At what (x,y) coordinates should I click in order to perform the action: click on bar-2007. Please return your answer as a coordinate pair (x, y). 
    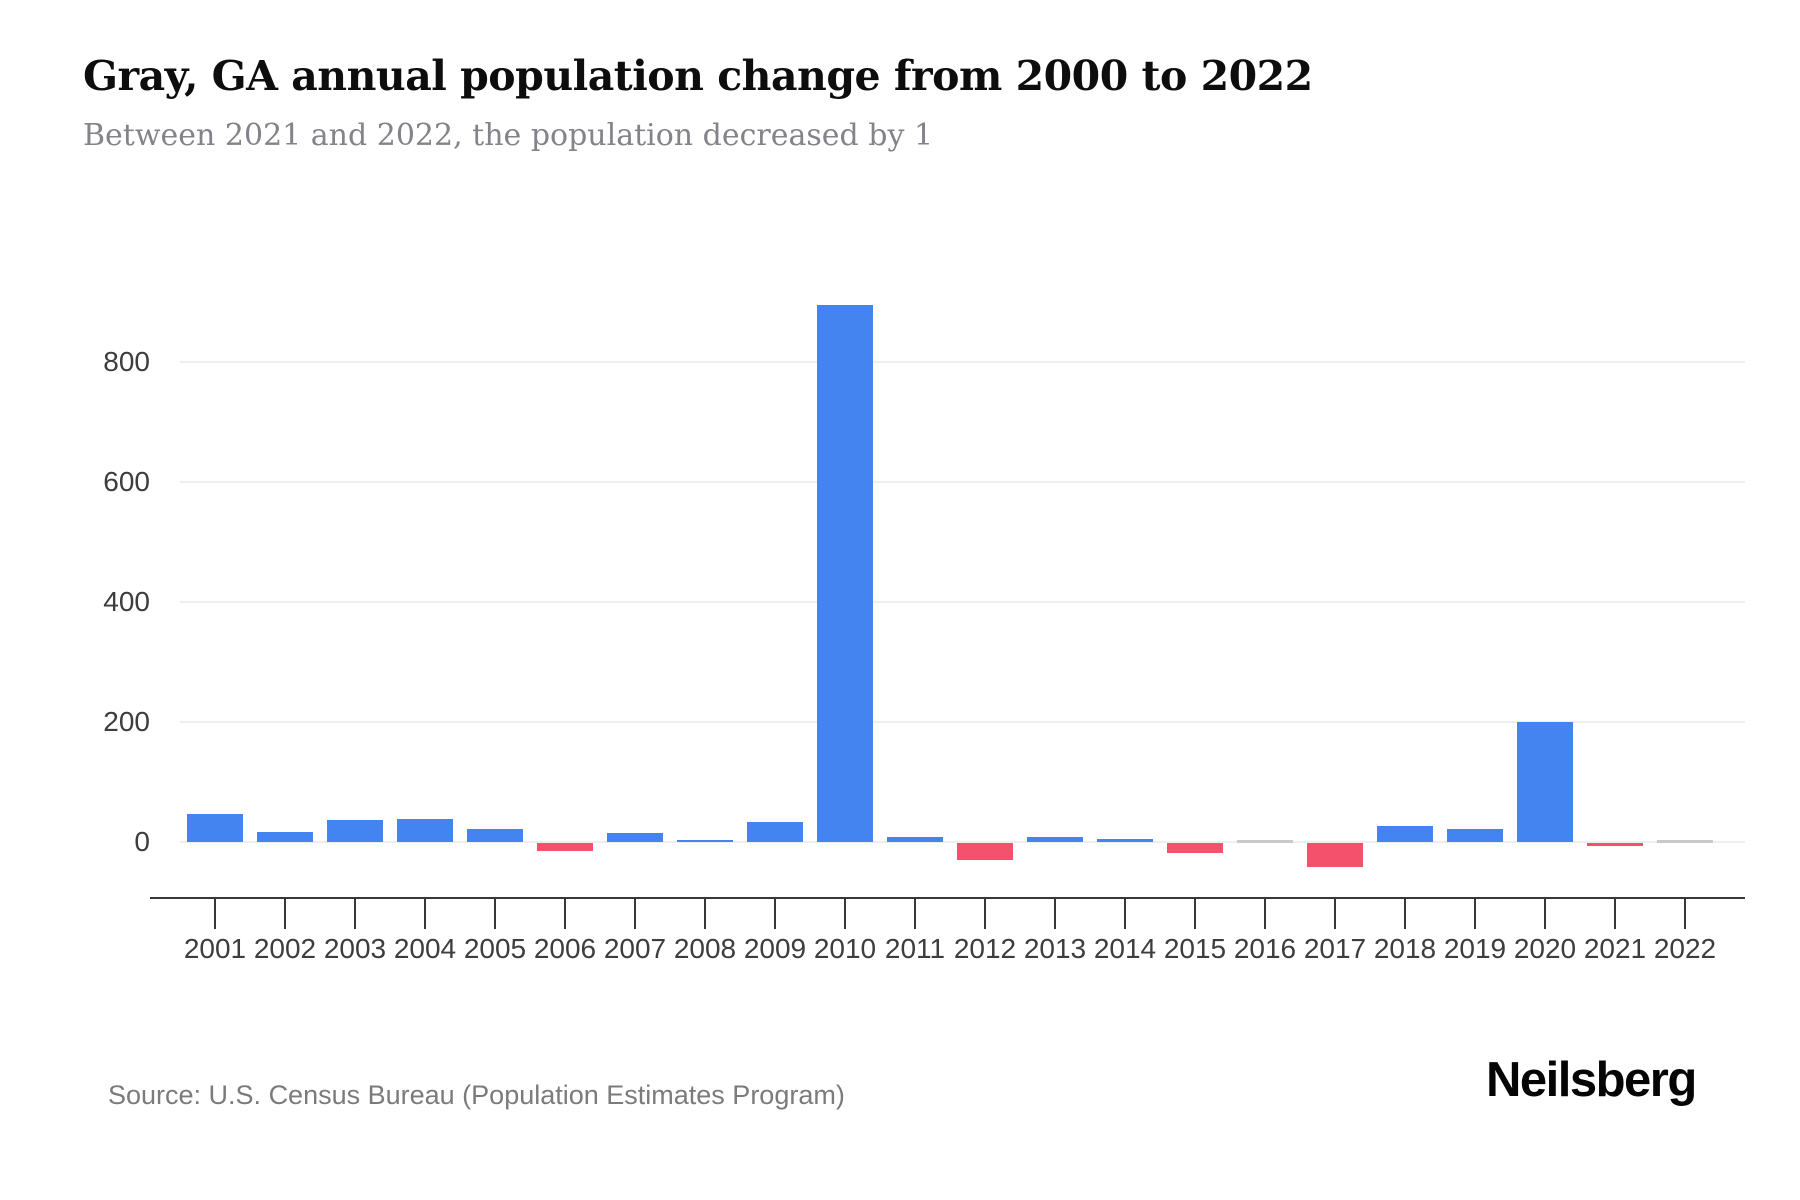
    Looking at the image, I should click on (635, 837).